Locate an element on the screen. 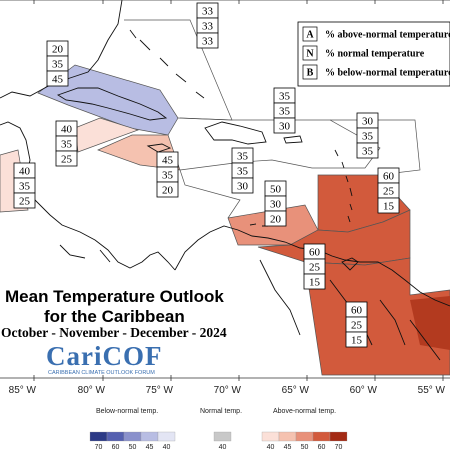 Image resolution: width=450 pixels, height=450 pixels. prob-below: 45 is located at coordinates (58, 80).